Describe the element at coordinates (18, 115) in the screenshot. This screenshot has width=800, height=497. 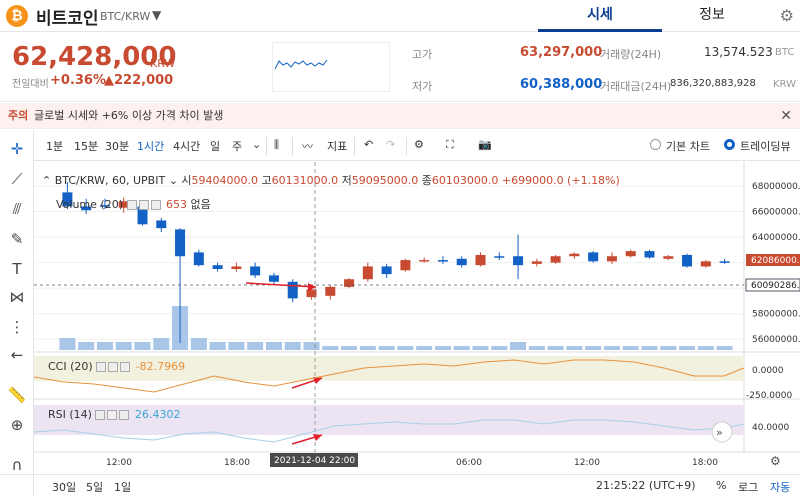
I see `notice-tag: 주의` at that location.